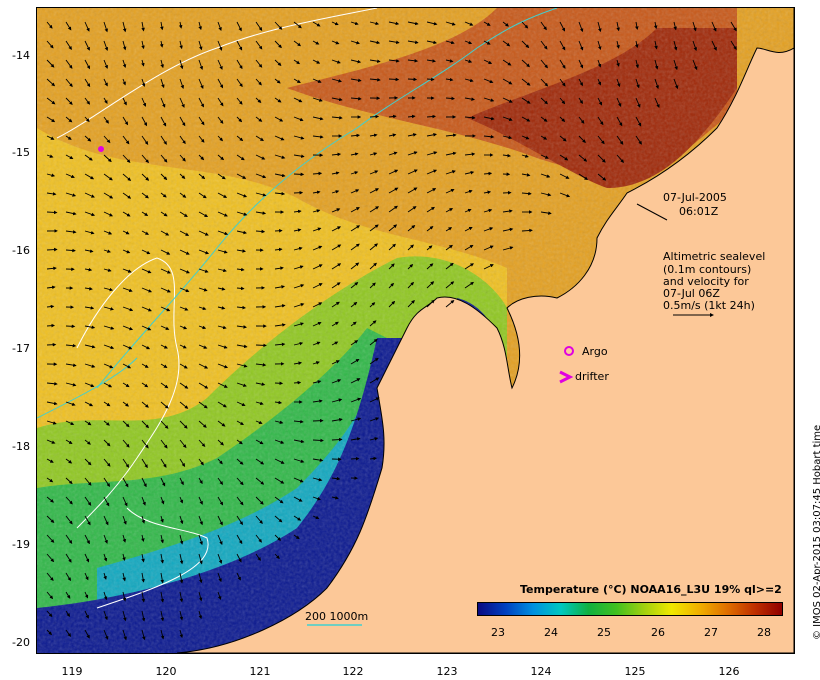 The image size is (820, 680). Describe the element at coordinates (604, 632) in the screenshot. I see `colorbar-tick: 25` at that location.